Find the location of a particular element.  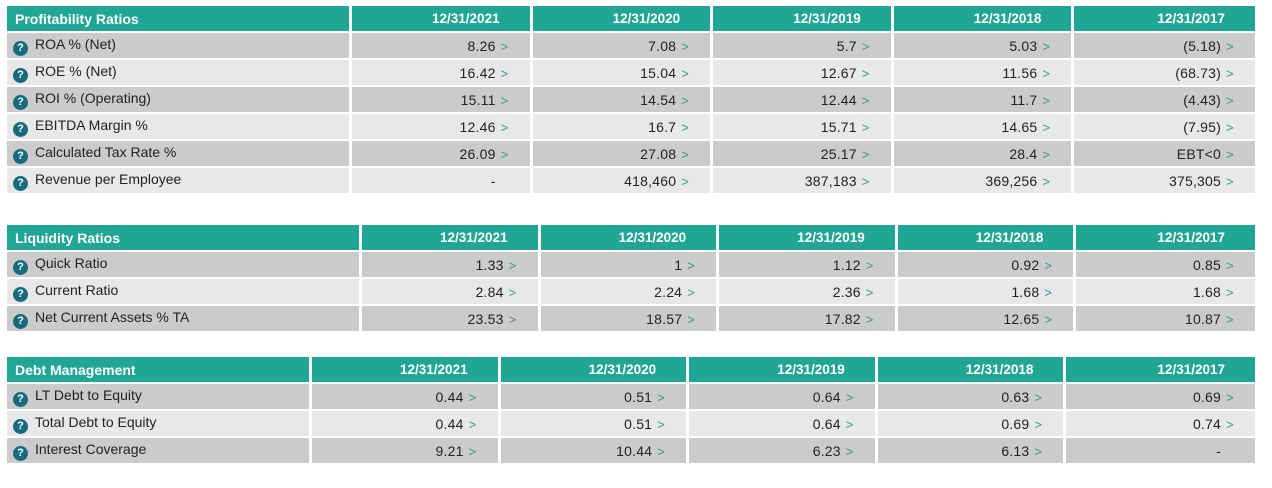

value-cell: 15.04 > is located at coordinates (623, 73).